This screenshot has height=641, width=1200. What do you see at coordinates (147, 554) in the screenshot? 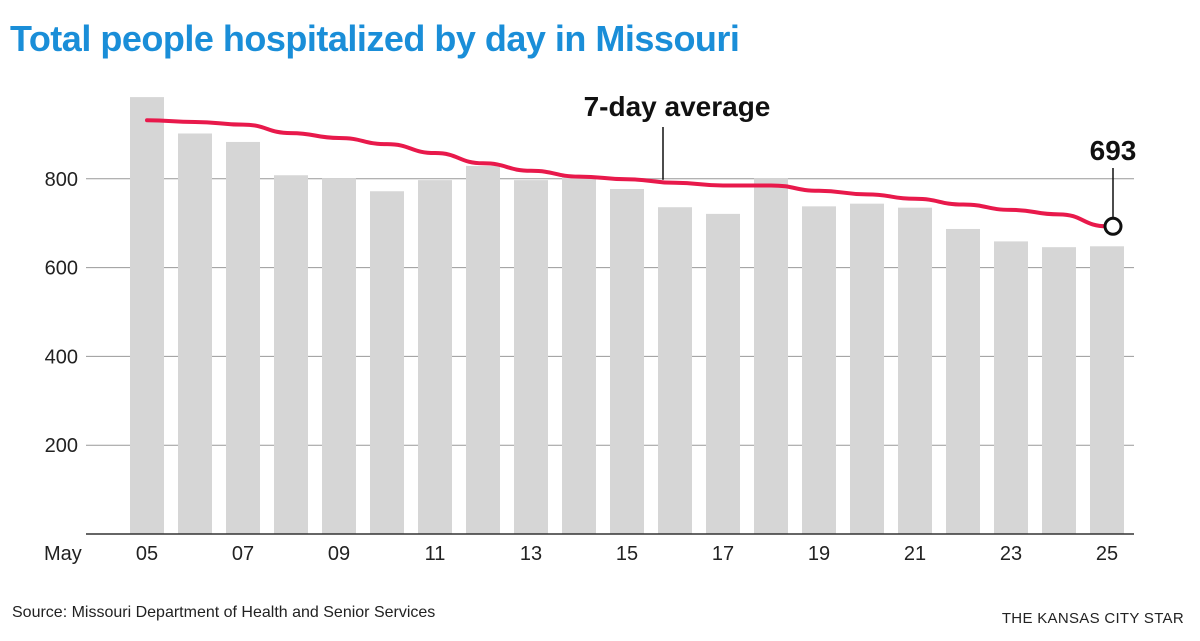
I see `x-tick-label: 05` at bounding box center [147, 554].